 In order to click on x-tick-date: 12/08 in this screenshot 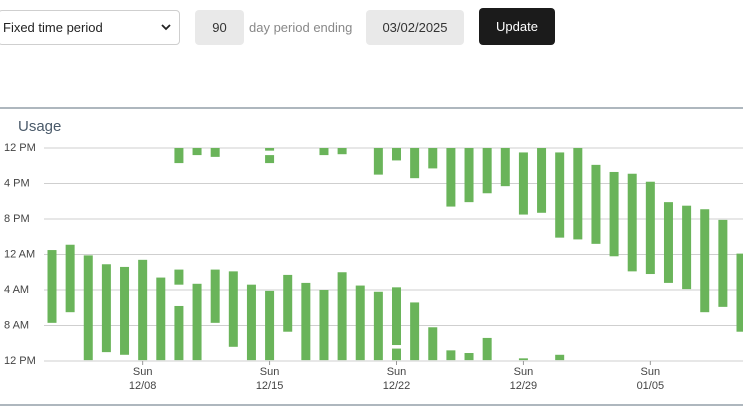, I will do `click(143, 386)`.